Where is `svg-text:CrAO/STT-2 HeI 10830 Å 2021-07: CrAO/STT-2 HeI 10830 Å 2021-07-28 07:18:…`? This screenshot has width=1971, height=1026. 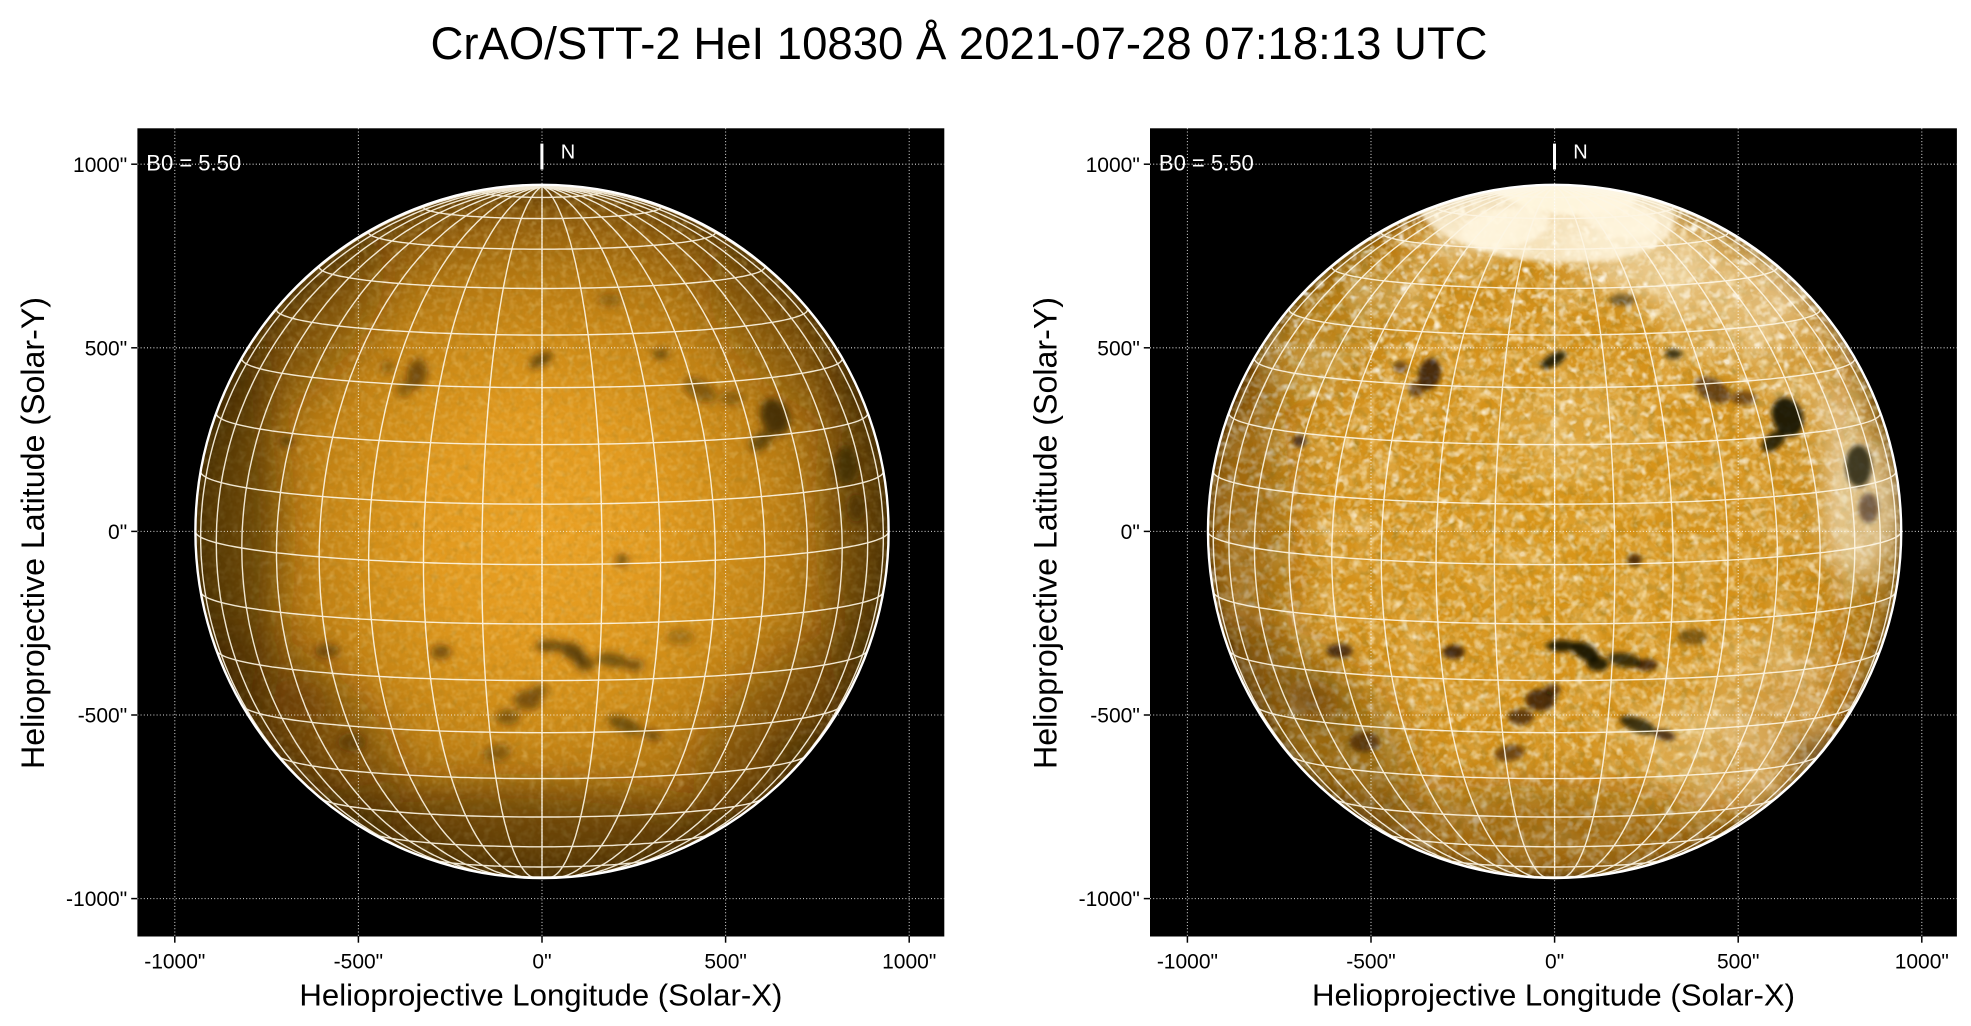 svg-text:CrAO/STT-2 HeI 10830 Å 2021-07: CrAO/STT-2 HeI 10830 Å 2021-07-28 07:18:… is located at coordinates (959, 43).